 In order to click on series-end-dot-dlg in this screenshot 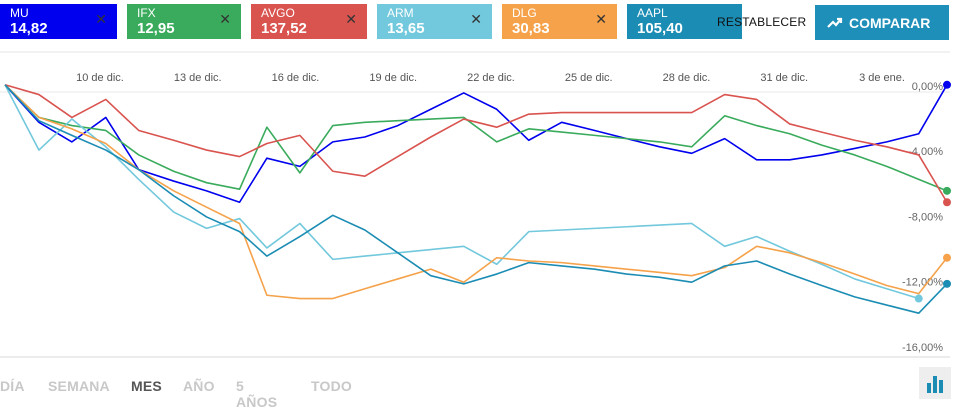, I will do `click(947, 257)`.